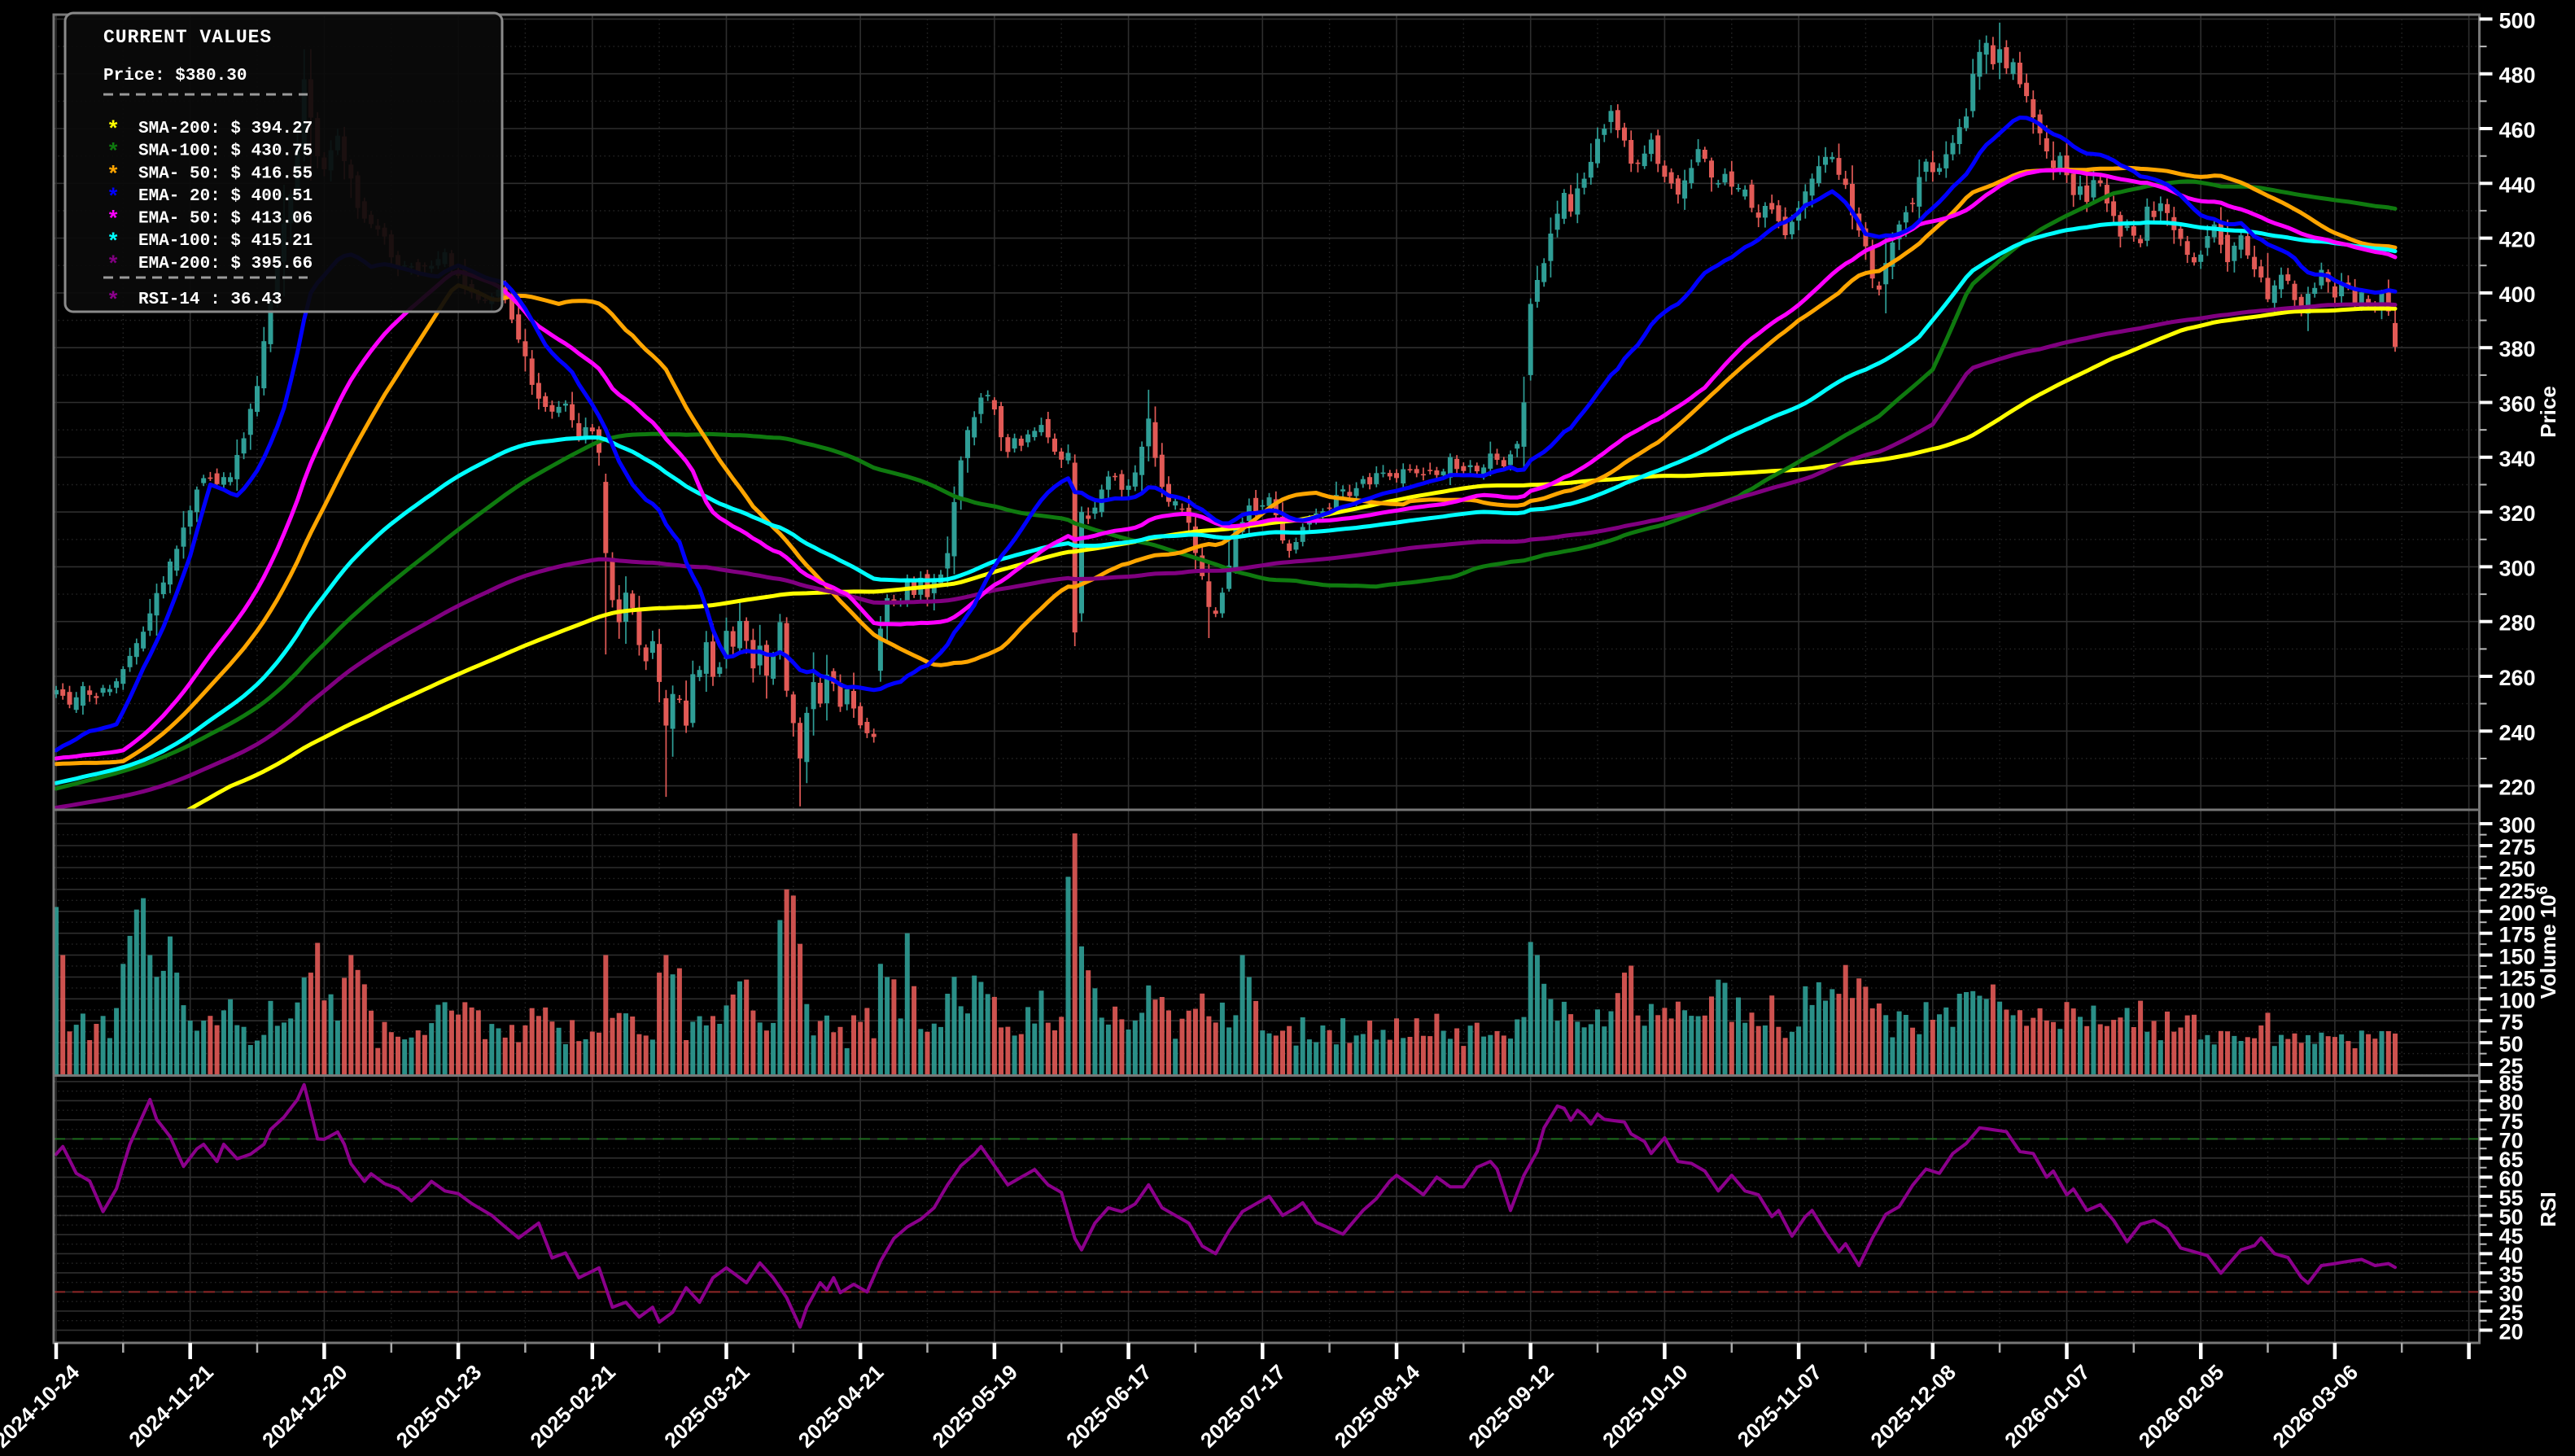 The image size is (2575, 1456). I want to click on svg-text: SMA- 50: $ 416.55, so click(225, 173).